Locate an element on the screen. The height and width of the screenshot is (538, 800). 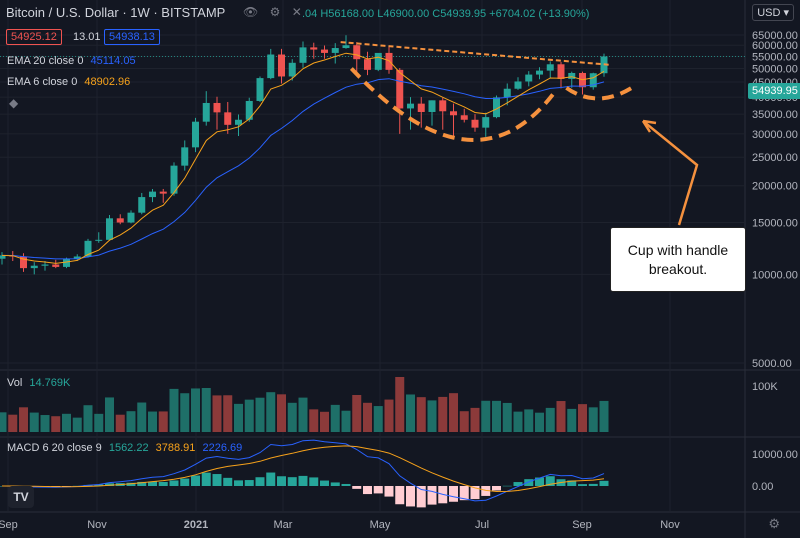
symbol-title: Bitcoin / U.S. Dollar · 1W · BITSTAMP is located at coordinates (115, 12).